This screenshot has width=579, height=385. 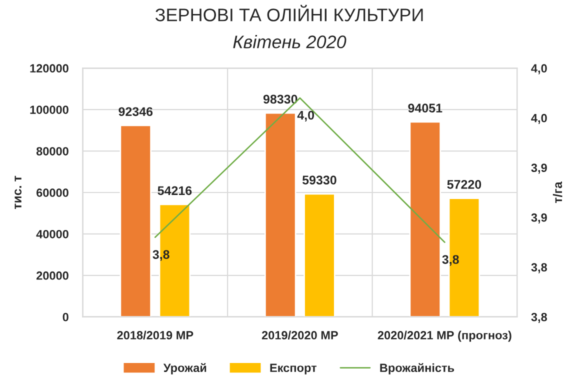 I want to click on data-label: 59330, so click(x=319, y=180).